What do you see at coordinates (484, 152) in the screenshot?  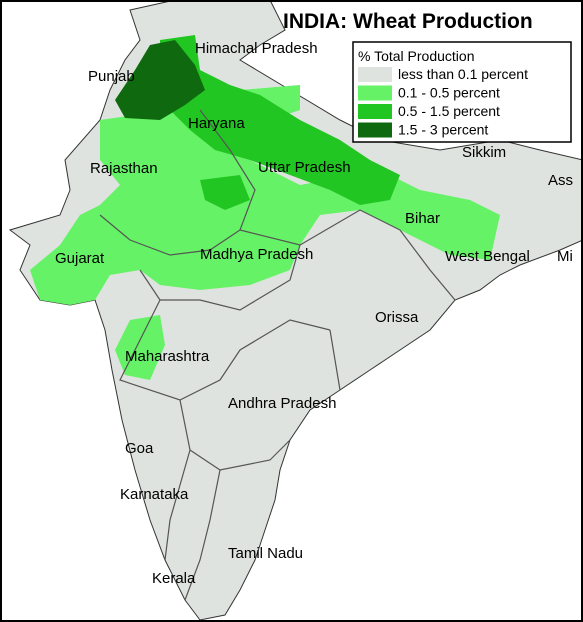 I see `state-label: Sikkim` at bounding box center [484, 152].